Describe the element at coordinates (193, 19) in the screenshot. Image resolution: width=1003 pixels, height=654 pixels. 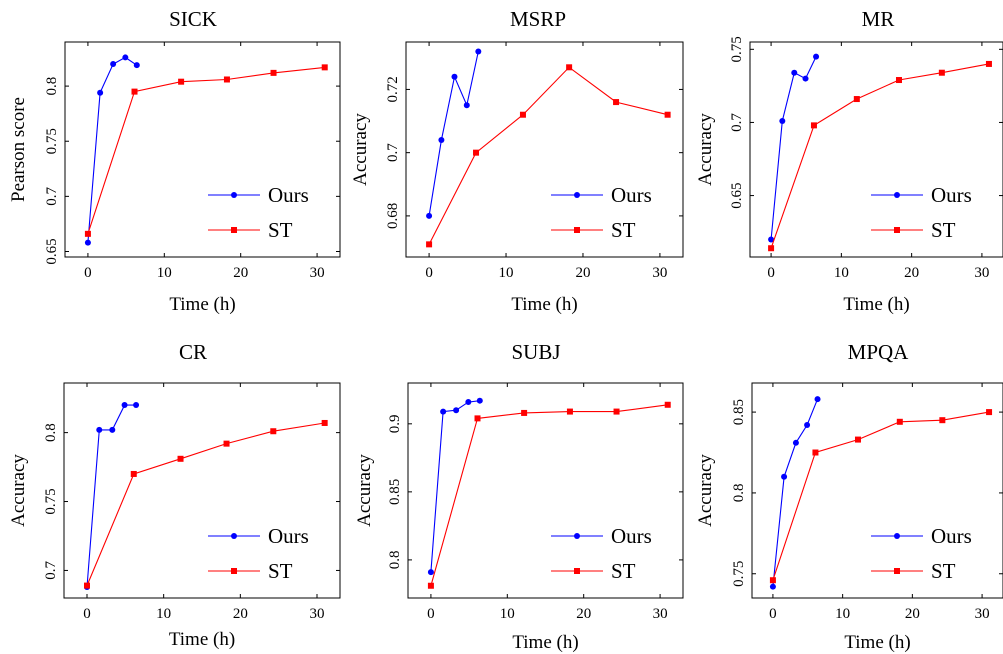
I see `chart-title: SICK` at that location.